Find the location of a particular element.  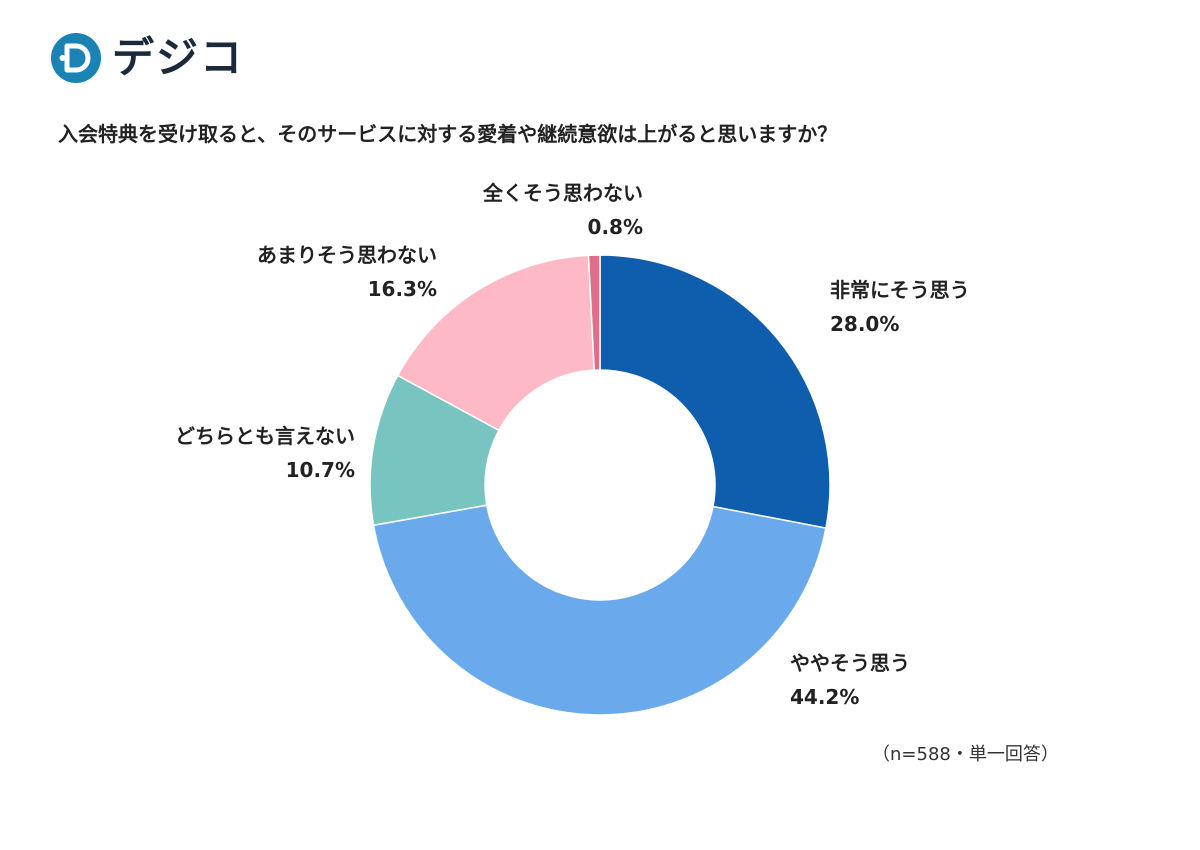

digico-d-icon is located at coordinates (76, 58).